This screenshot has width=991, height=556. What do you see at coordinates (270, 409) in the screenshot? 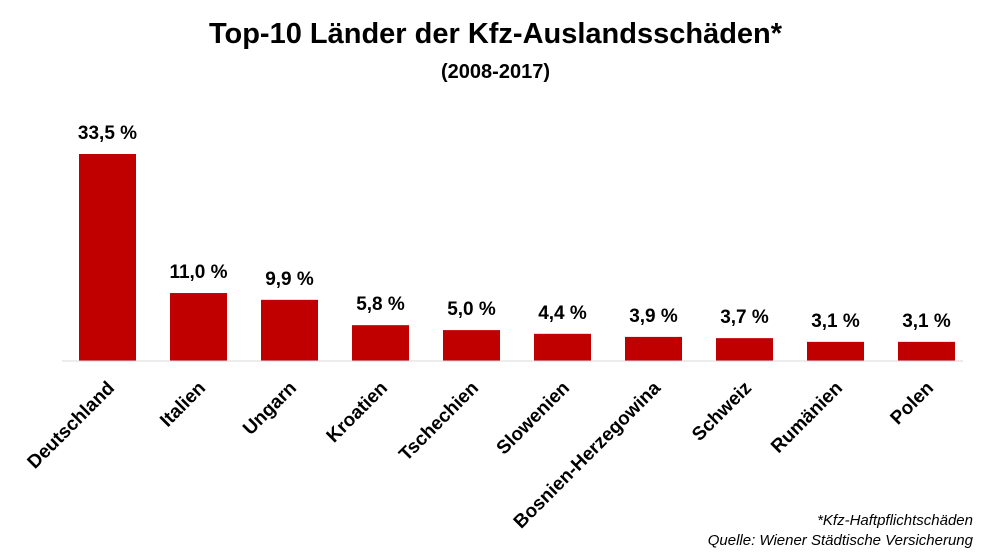
I see `category-label-ungarn: Ungarn` at bounding box center [270, 409].